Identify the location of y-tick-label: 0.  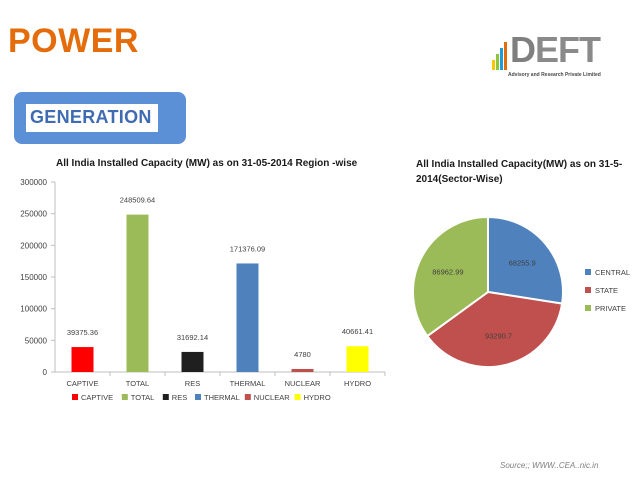
(45, 372).